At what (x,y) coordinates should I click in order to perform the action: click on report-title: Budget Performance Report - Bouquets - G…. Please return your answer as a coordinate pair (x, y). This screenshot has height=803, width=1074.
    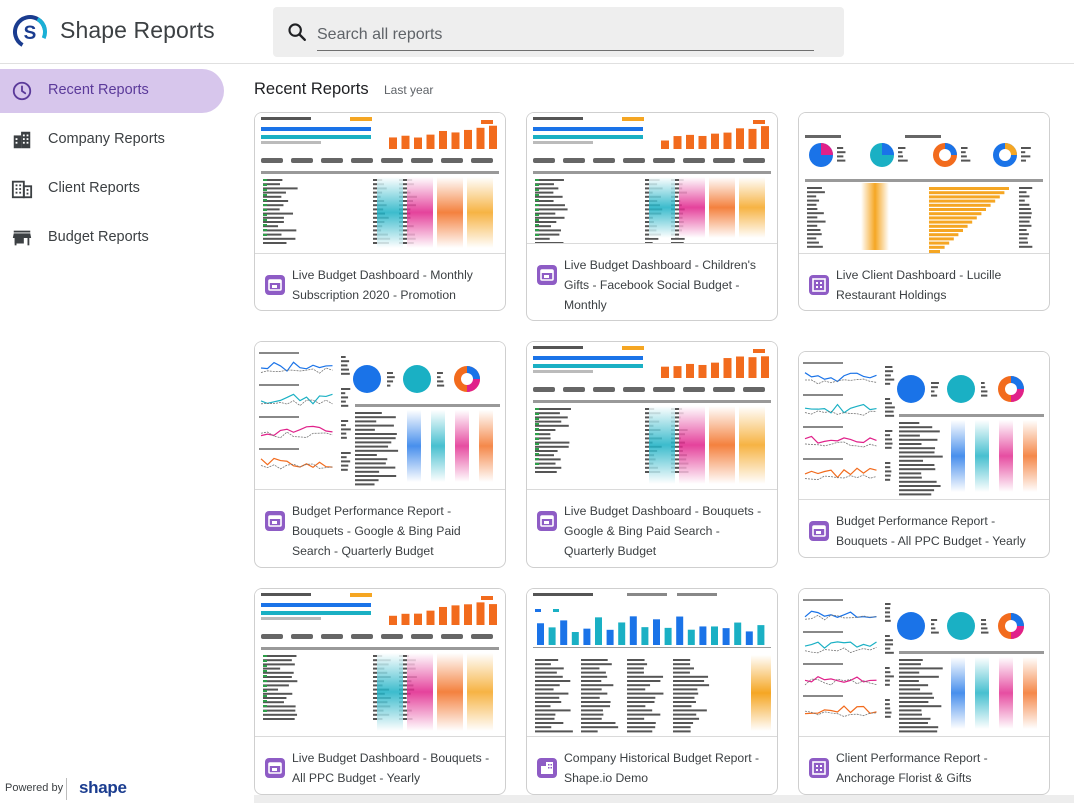
    Looking at the image, I should click on (376, 531).